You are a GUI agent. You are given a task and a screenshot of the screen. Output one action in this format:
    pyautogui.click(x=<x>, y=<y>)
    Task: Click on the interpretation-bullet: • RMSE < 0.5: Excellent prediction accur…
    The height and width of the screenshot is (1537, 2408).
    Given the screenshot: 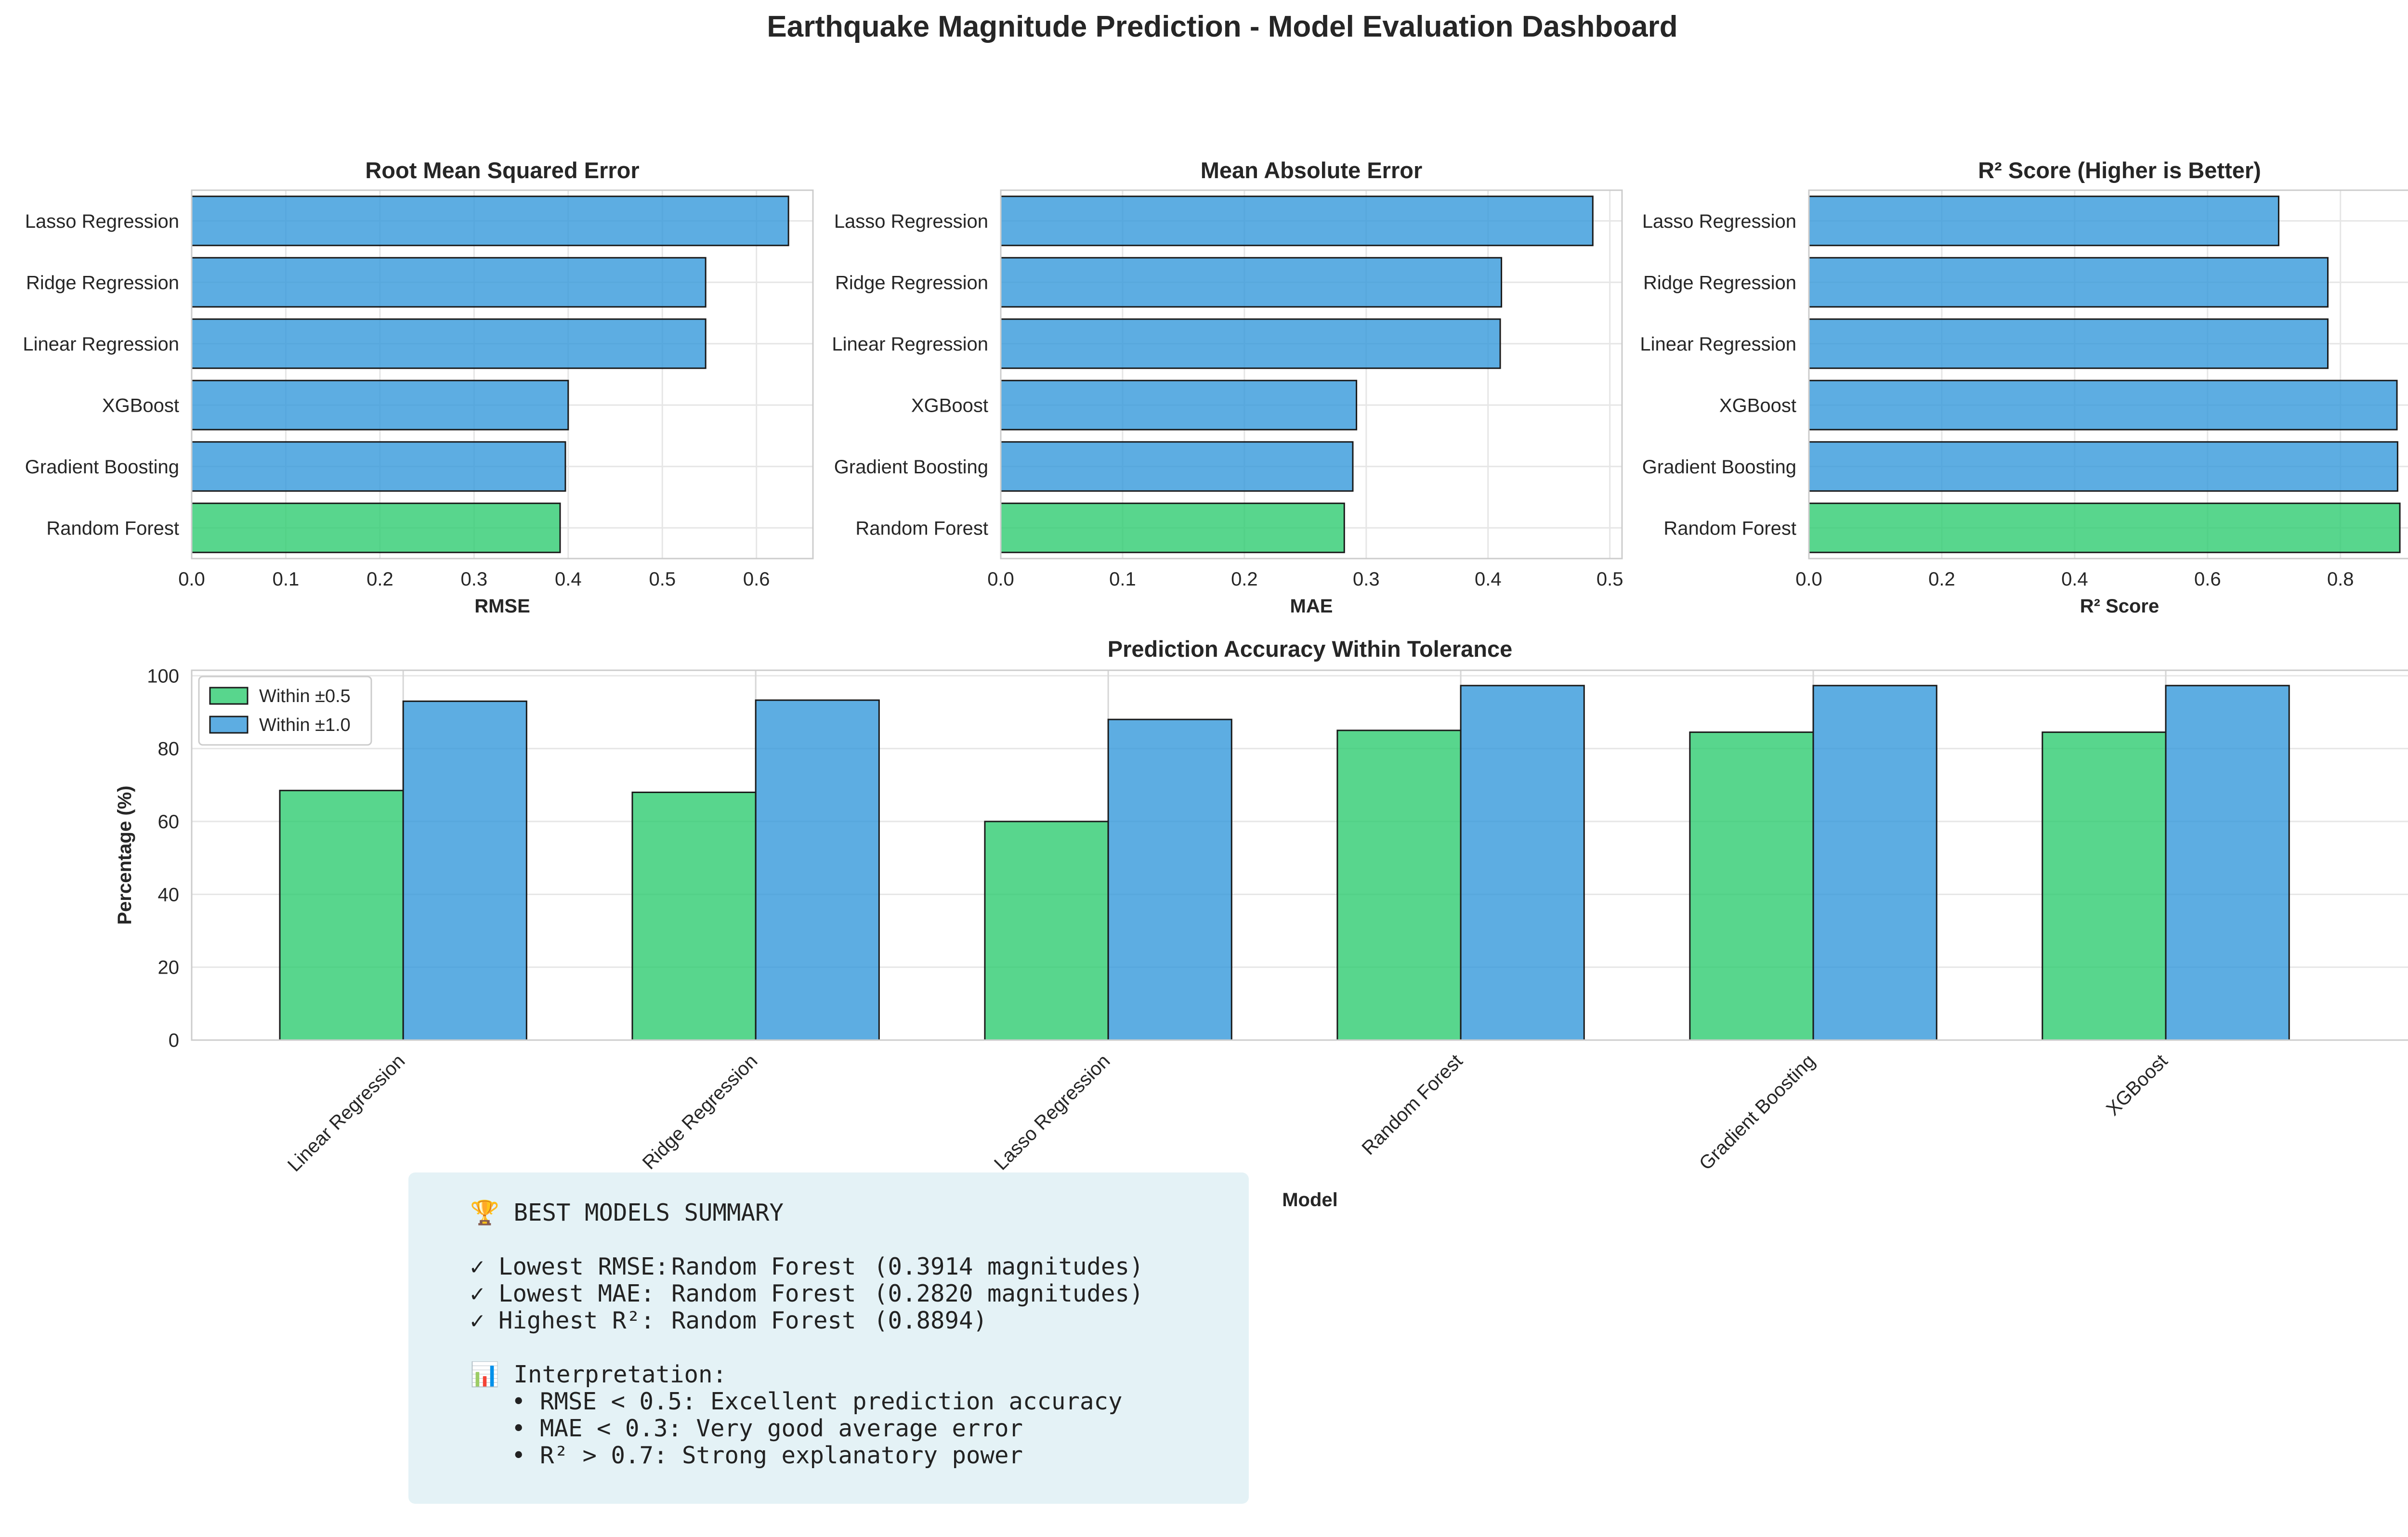 What is the action you would take?
    pyautogui.click(x=817, y=1401)
    